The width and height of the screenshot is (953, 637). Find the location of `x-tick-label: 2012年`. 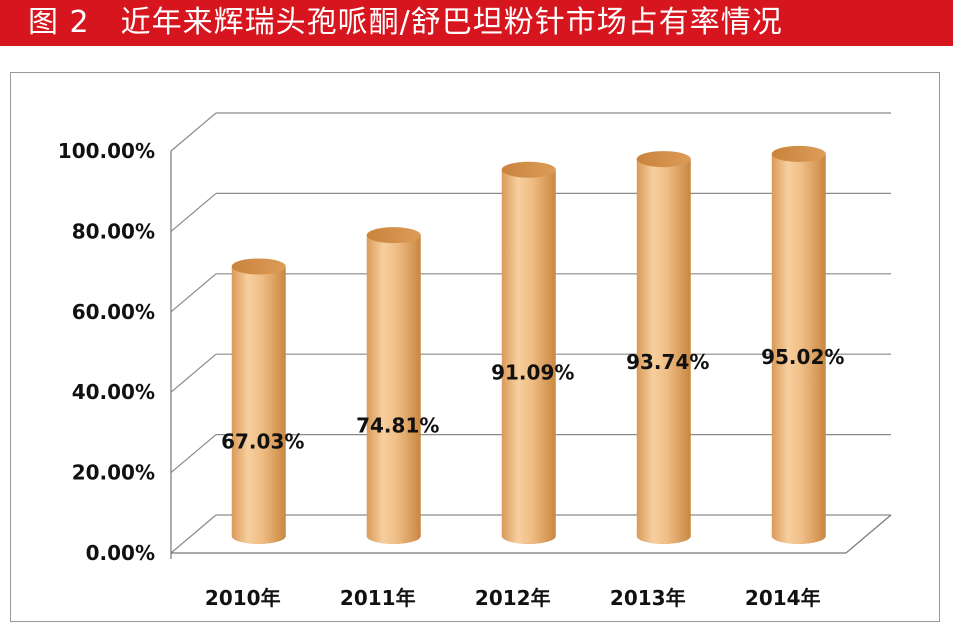

x-tick-label: 2012年 is located at coordinates (513, 598).